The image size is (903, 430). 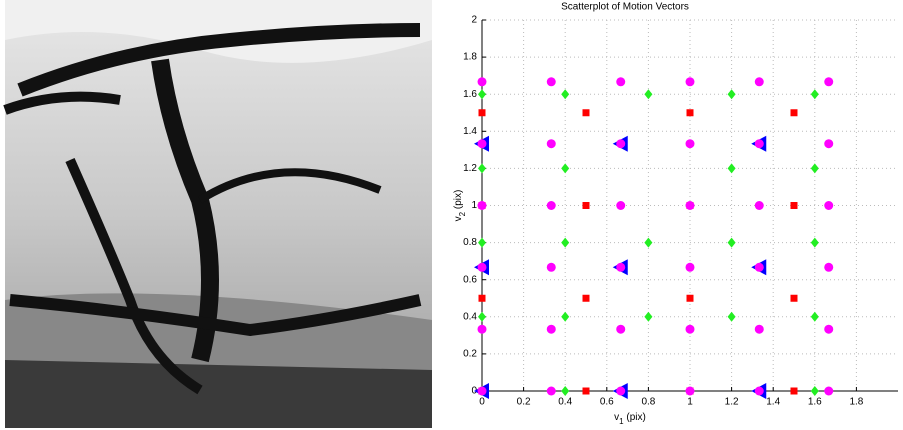 What do you see at coordinates (690, 402) in the screenshot?
I see `x-tick-label: 1` at bounding box center [690, 402].